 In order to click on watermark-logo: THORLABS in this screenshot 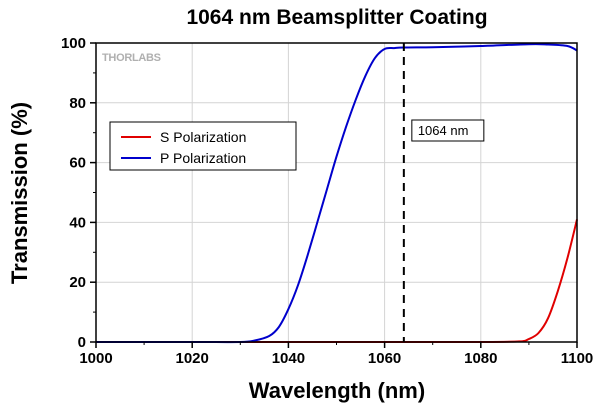, I will do `click(131, 58)`.